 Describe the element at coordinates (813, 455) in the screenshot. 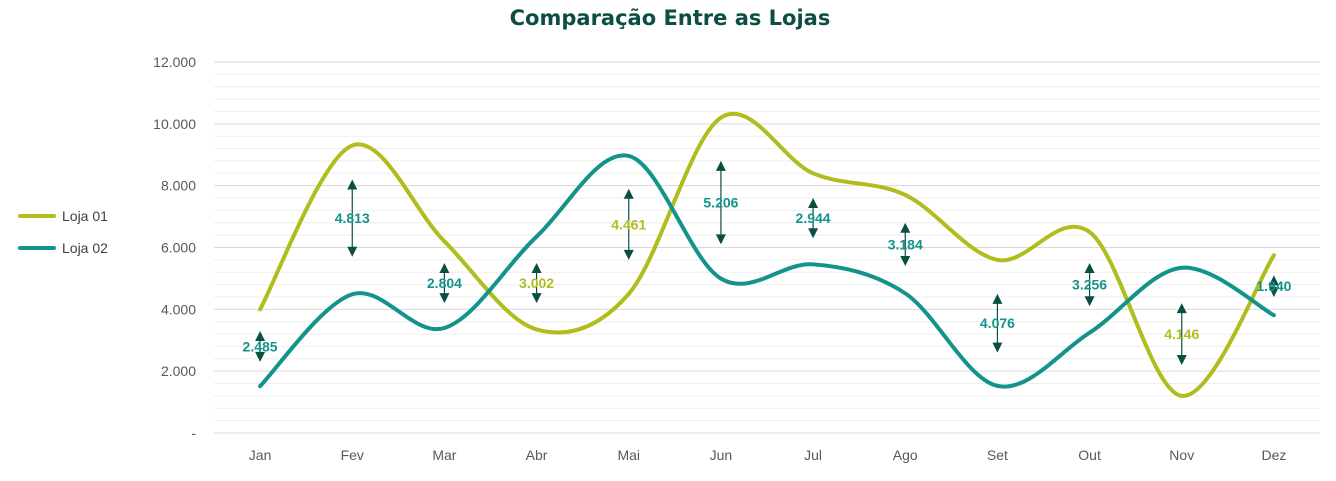

I see `x-tick-label: Jul` at that location.